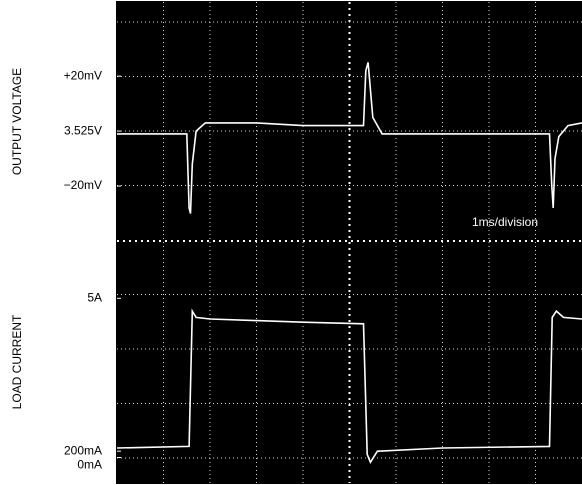 The width and height of the screenshot is (582, 485). Describe the element at coordinates (17, 361) in the screenshot. I see `y-axis-label: LOAD CURRENT` at that location.